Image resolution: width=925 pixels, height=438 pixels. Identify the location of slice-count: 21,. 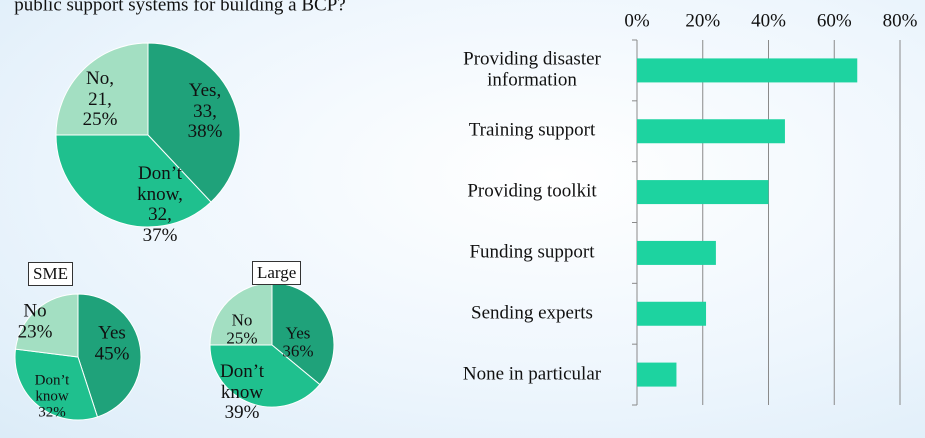
(100, 99).